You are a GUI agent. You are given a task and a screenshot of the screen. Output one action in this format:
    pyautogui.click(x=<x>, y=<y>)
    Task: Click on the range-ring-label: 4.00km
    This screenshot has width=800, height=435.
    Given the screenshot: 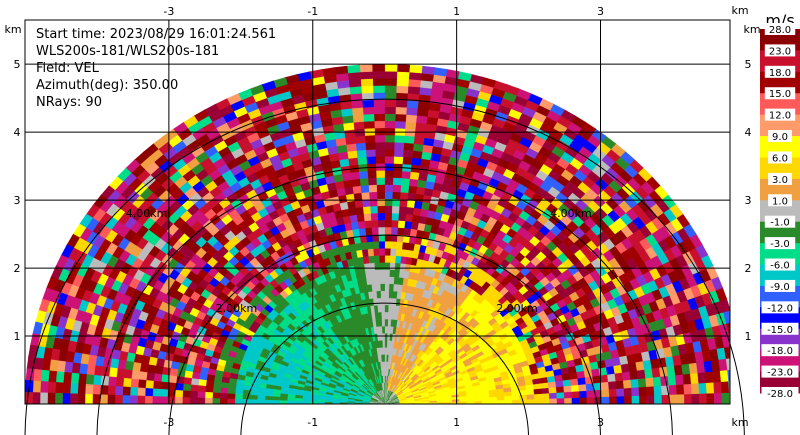 What is the action you would take?
    pyautogui.click(x=147, y=213)
    